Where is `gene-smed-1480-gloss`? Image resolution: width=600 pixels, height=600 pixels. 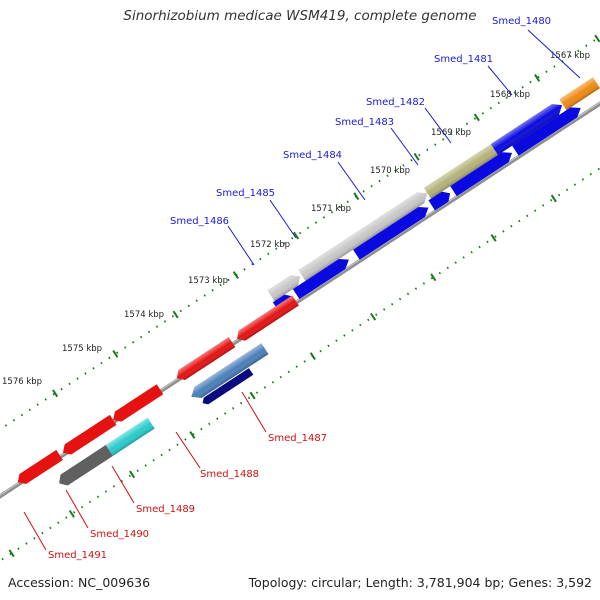 gene-smed-1480-gloss is located at coordinates (579, 94).